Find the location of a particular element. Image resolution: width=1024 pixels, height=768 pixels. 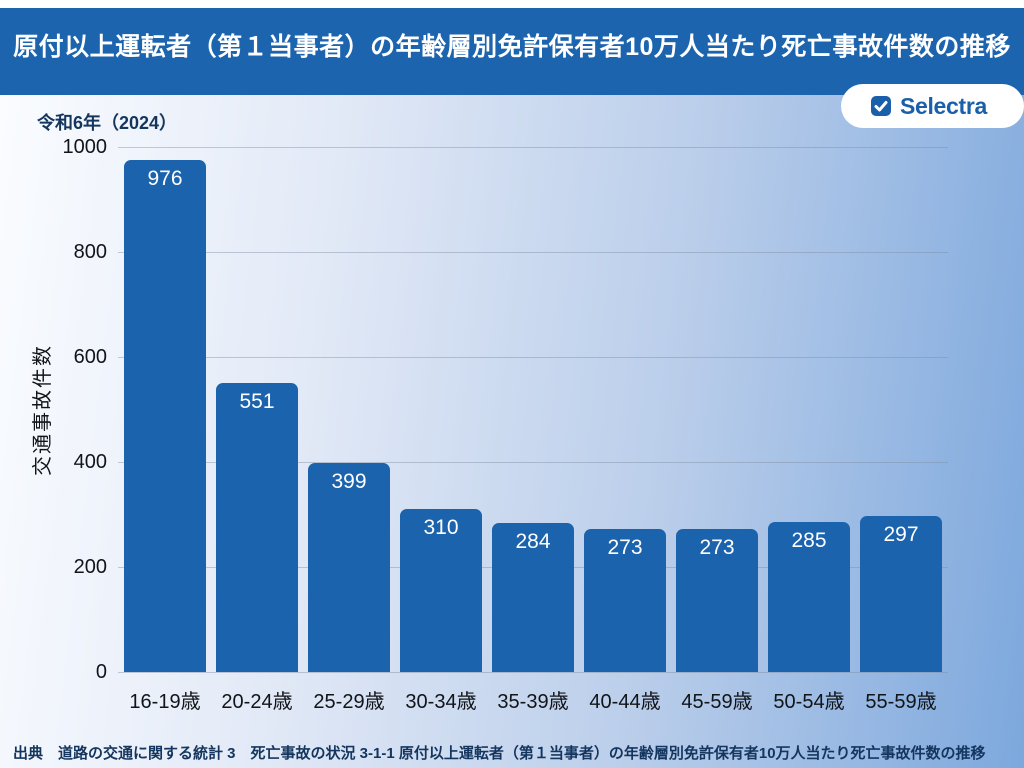

brand-name: Selectra is located at coordinates (943, 105).